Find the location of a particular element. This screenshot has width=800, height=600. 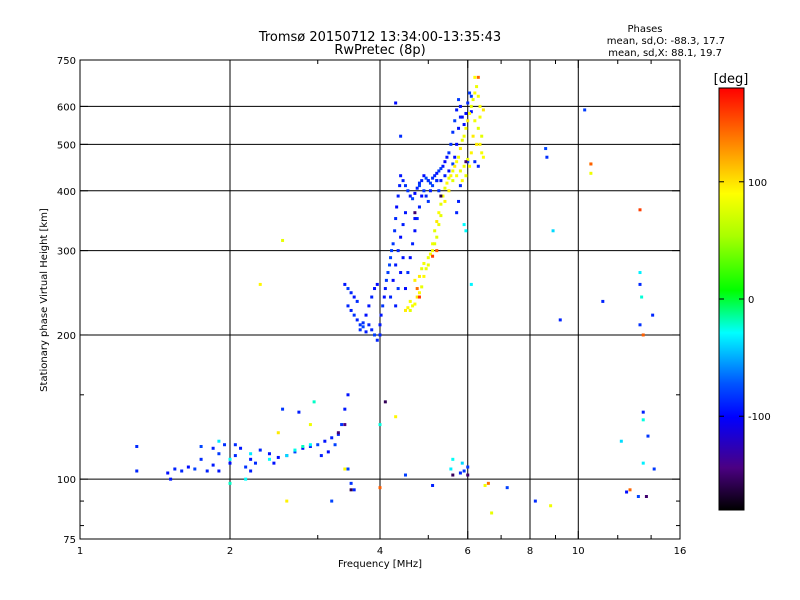

y-tick-label: 100 is located at coordinates (66, 480).